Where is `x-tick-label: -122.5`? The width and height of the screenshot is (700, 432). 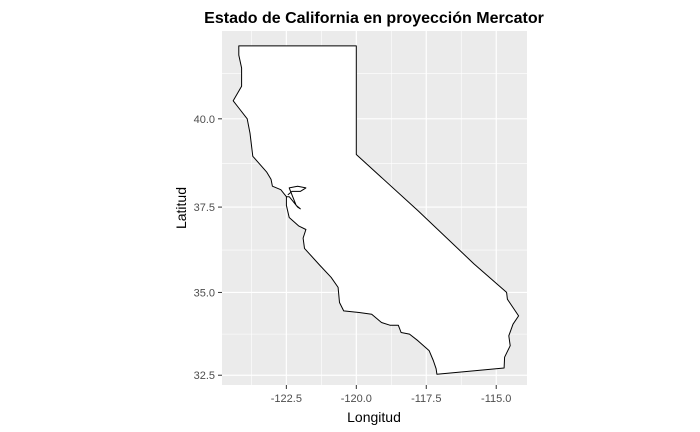
x-tick-label: -122.5 is located at coordinates (286, 399).